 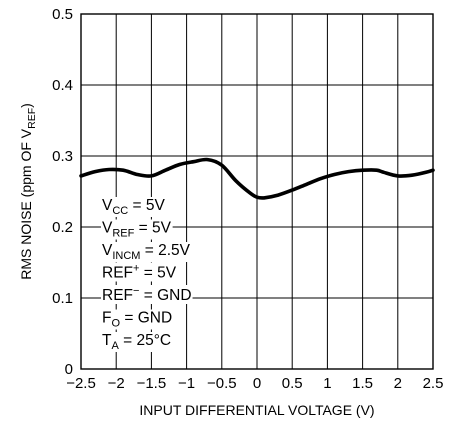 I want to click on condition-line-6: TA = 25°C, so click(x=136, y=342).